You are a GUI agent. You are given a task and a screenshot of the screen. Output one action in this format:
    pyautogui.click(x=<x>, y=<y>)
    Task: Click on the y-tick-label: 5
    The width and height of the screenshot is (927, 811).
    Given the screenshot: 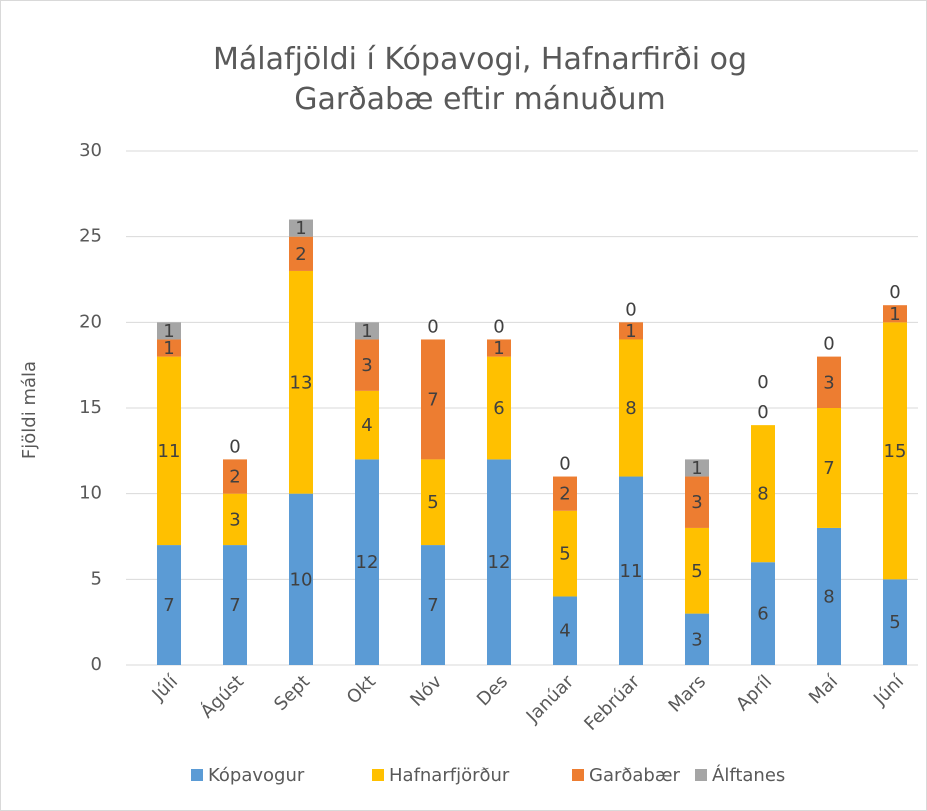 What is the action you would take?
    pyautogui.click(x=96, y=578)
    